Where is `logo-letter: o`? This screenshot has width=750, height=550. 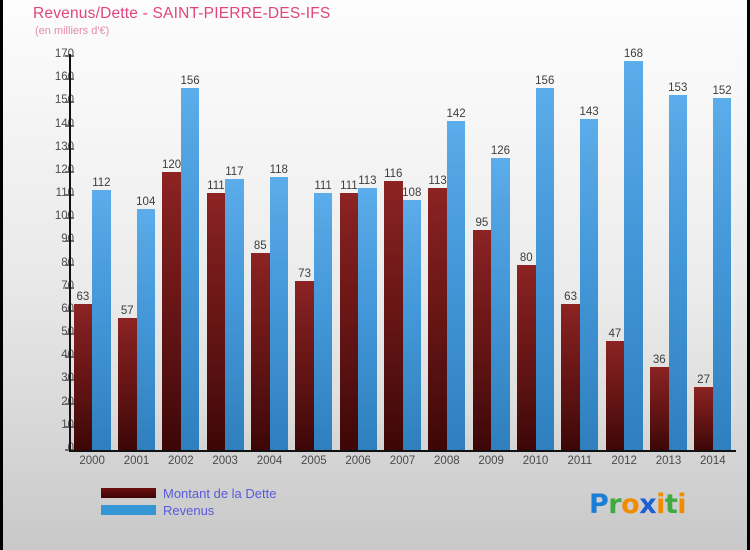
logo-letter: o is located at coordinates (630, 504).